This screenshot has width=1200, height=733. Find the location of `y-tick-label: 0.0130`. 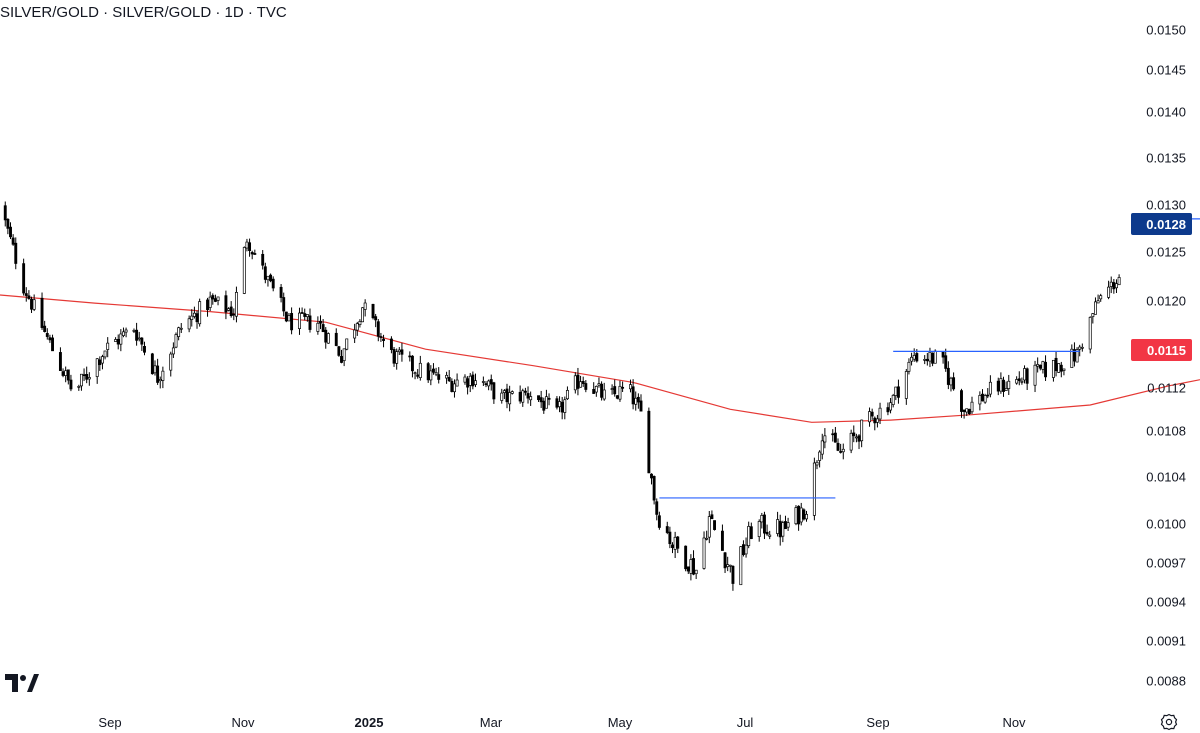

y-tick-label: 0.0130 is located at coordinates (1166, 205).